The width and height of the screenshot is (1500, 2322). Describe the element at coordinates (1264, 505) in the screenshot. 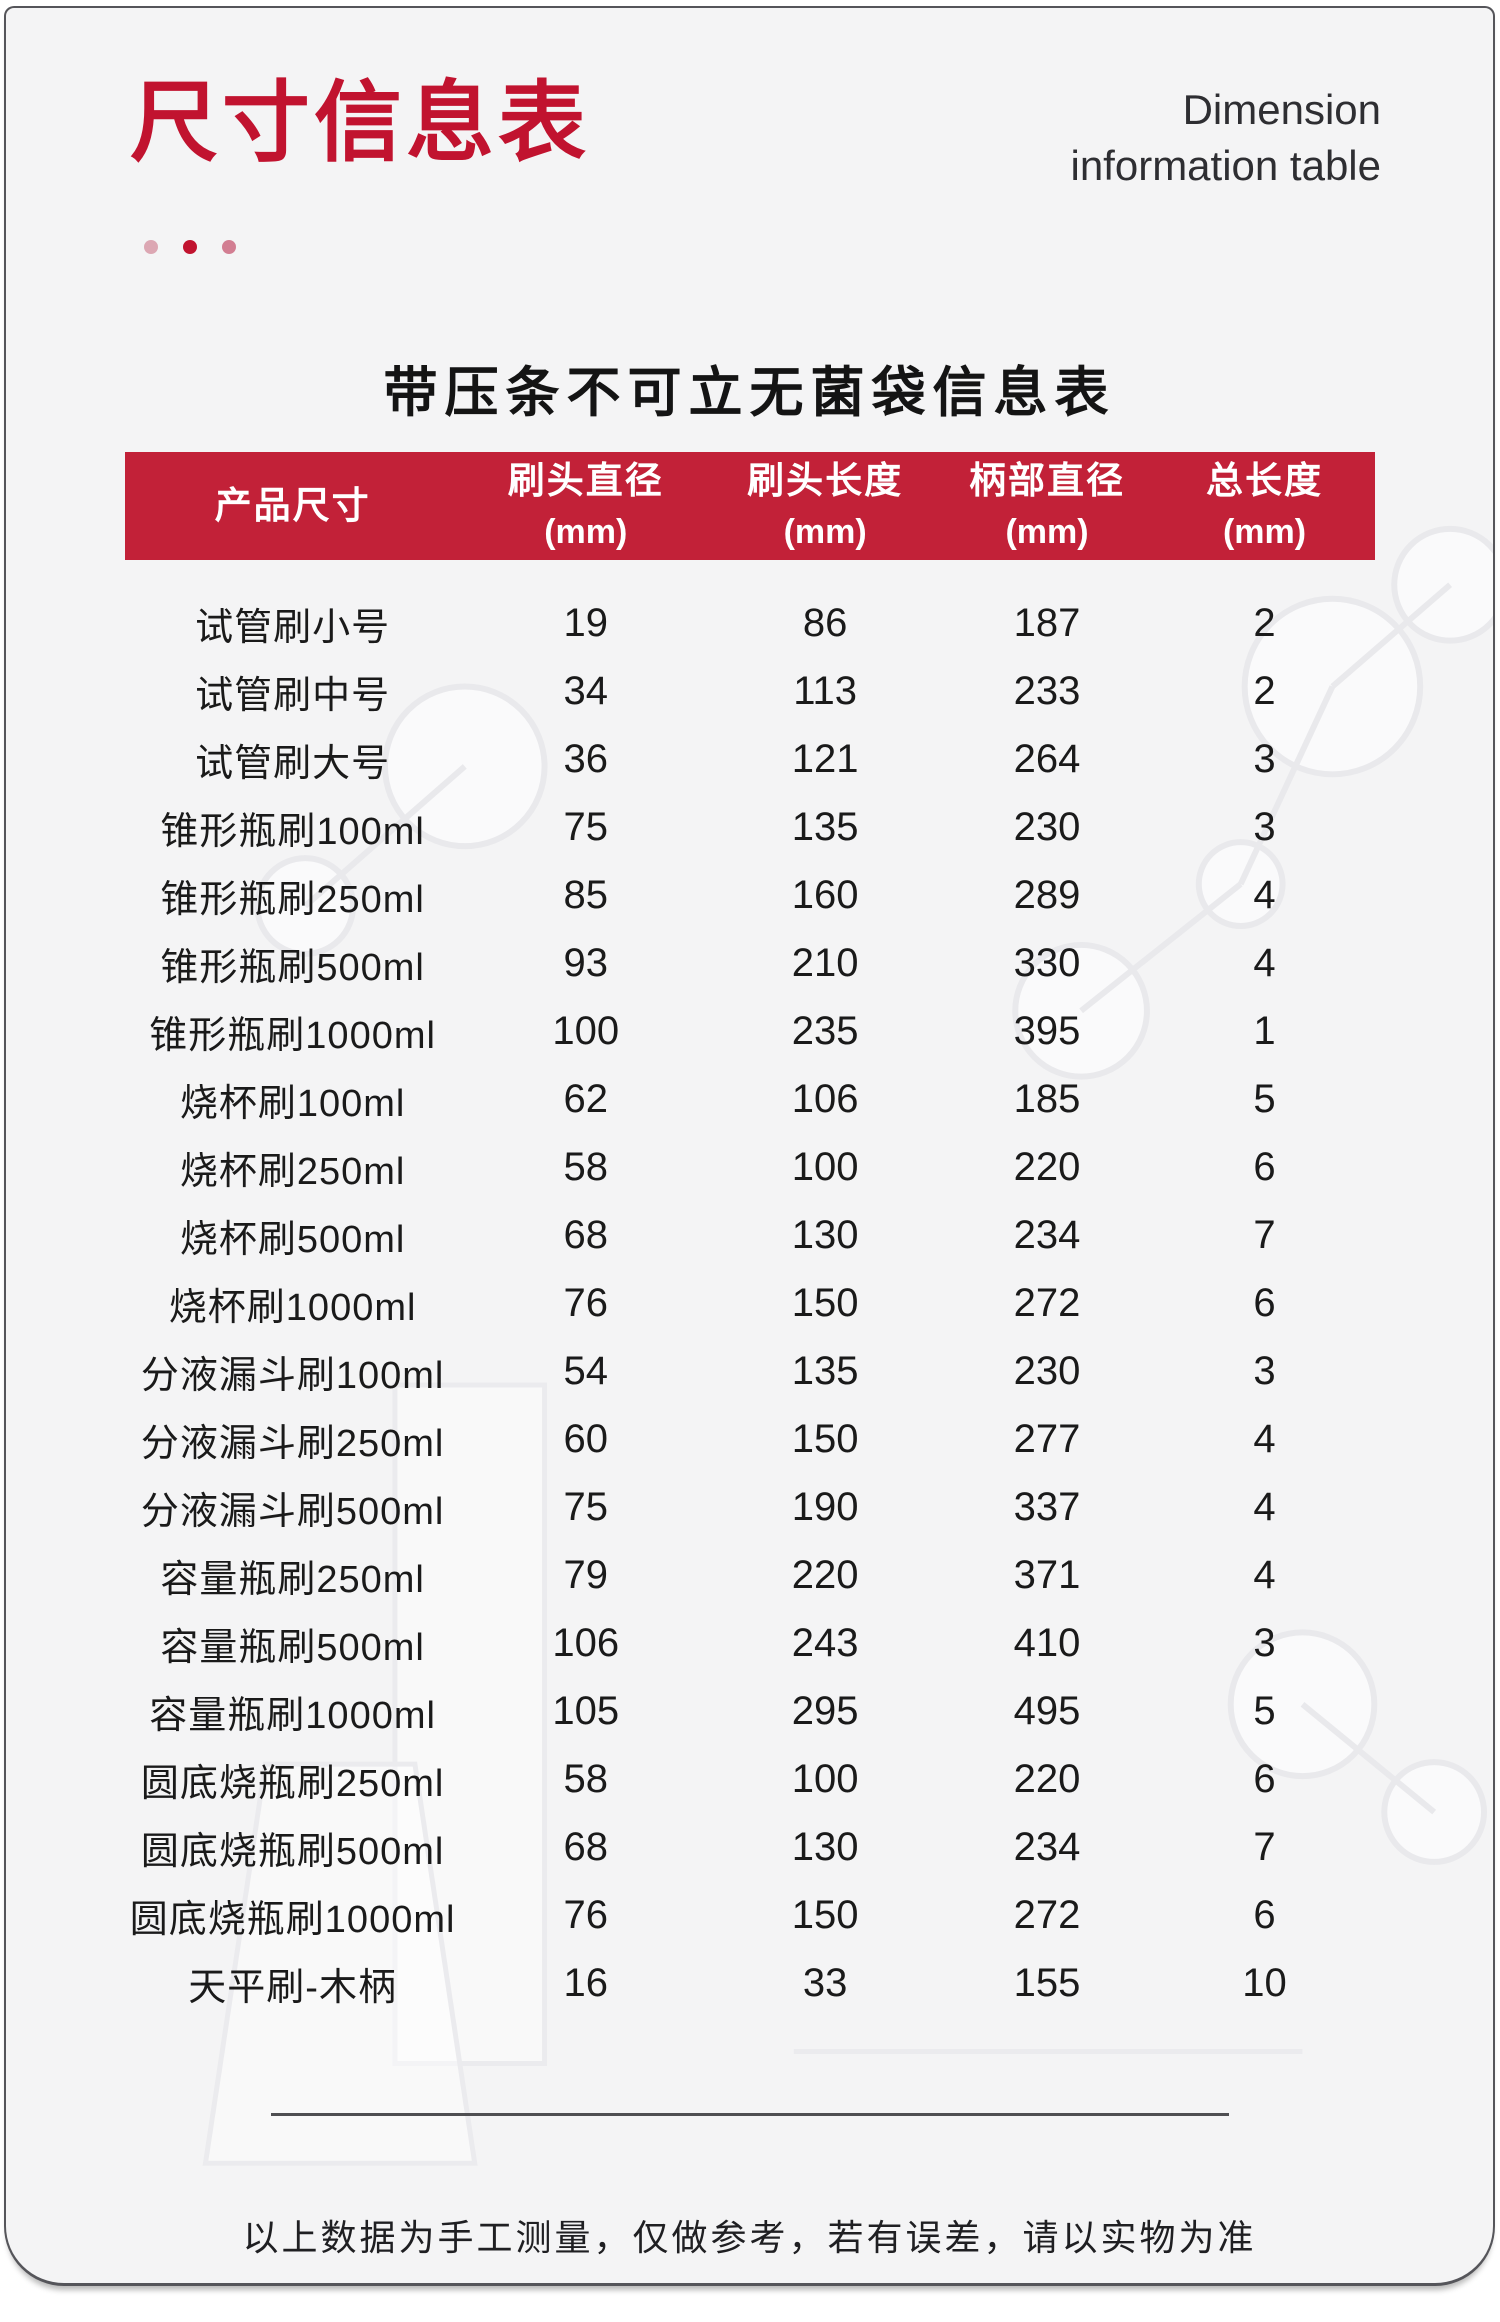

I see `header-cell-total-length: 总长度 (mm)` at that location.